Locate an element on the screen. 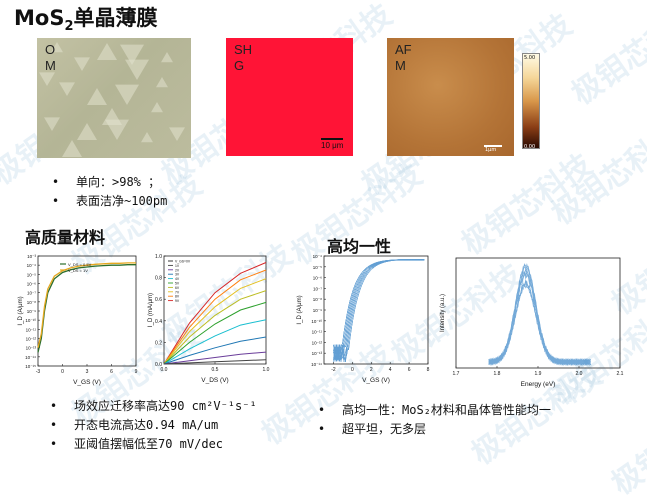 This screenshot has width=647, height=503. plot-frame is located at coordinates (538, 313).